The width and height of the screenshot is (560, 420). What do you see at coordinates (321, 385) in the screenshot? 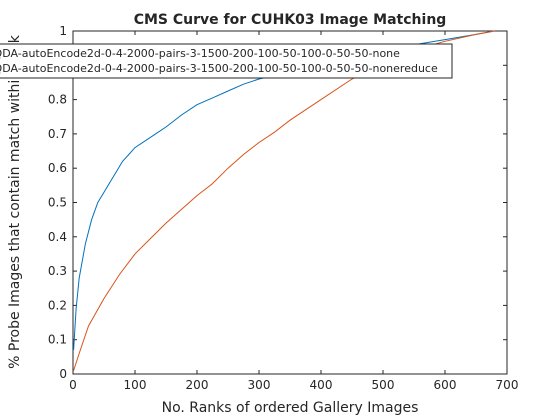
I see `x-tick-label: 400` at bounding box center [321, 385].